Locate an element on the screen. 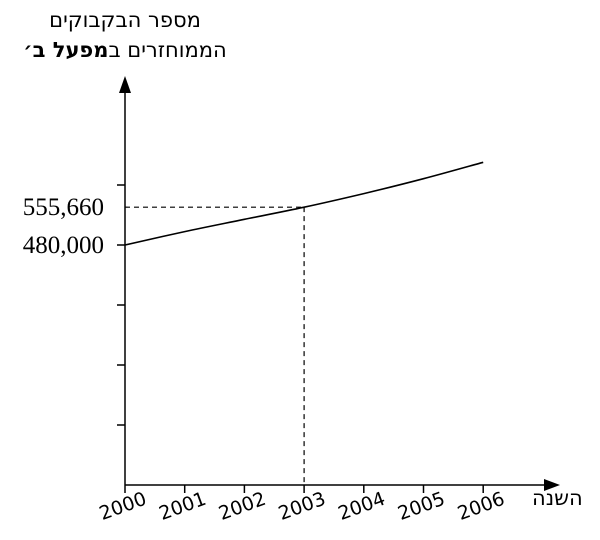 This screenshot has width=600, height=540. y-axis-label-bold: מפעל ב׳ is located at coordinates (66, 50).